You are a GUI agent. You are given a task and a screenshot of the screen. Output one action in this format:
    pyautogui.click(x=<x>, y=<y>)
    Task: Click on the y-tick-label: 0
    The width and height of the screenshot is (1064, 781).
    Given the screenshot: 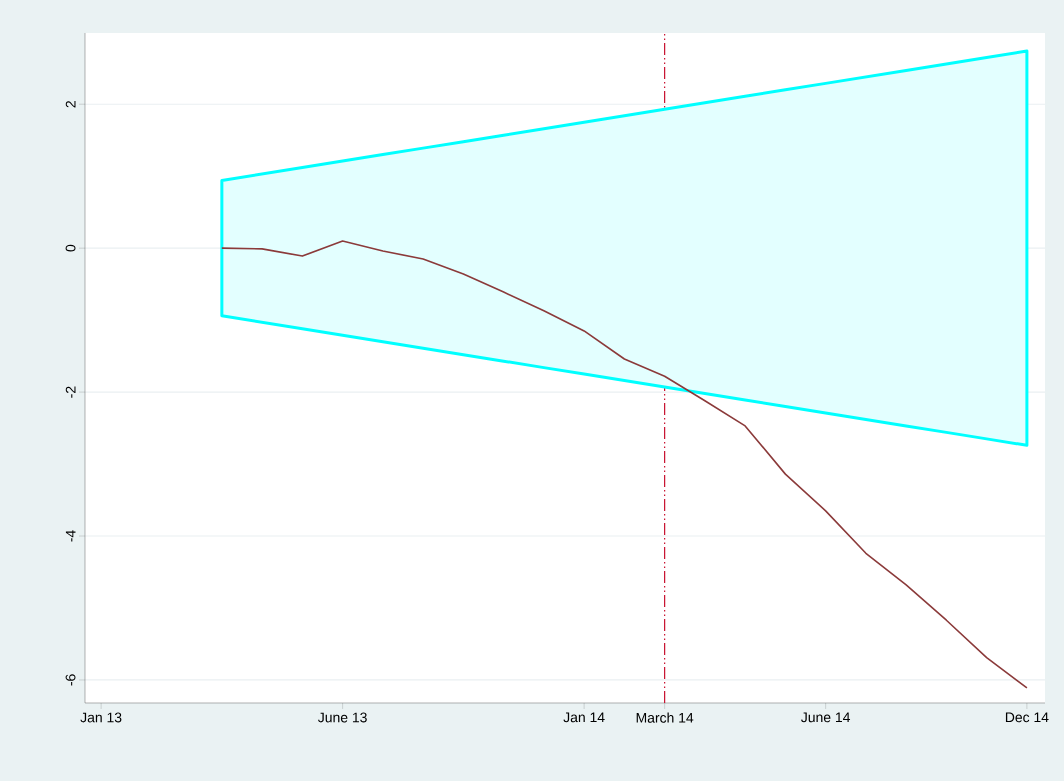 What is the action you would take?
    pyautogui.click(x=70, y=248)
    